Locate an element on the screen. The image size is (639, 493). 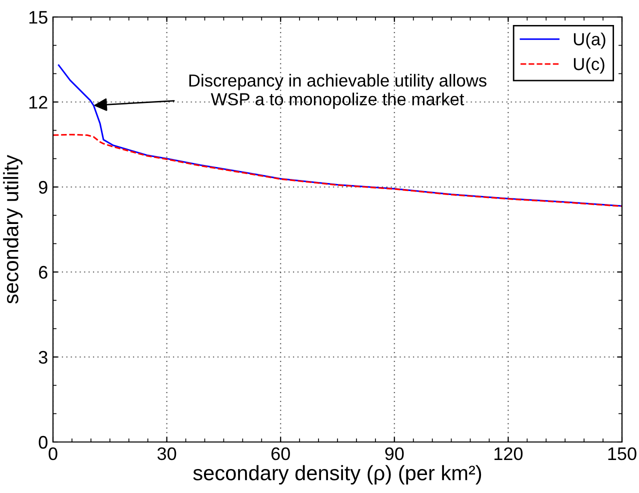
x-tick-label: 120 is located at coordinates (508, 453).